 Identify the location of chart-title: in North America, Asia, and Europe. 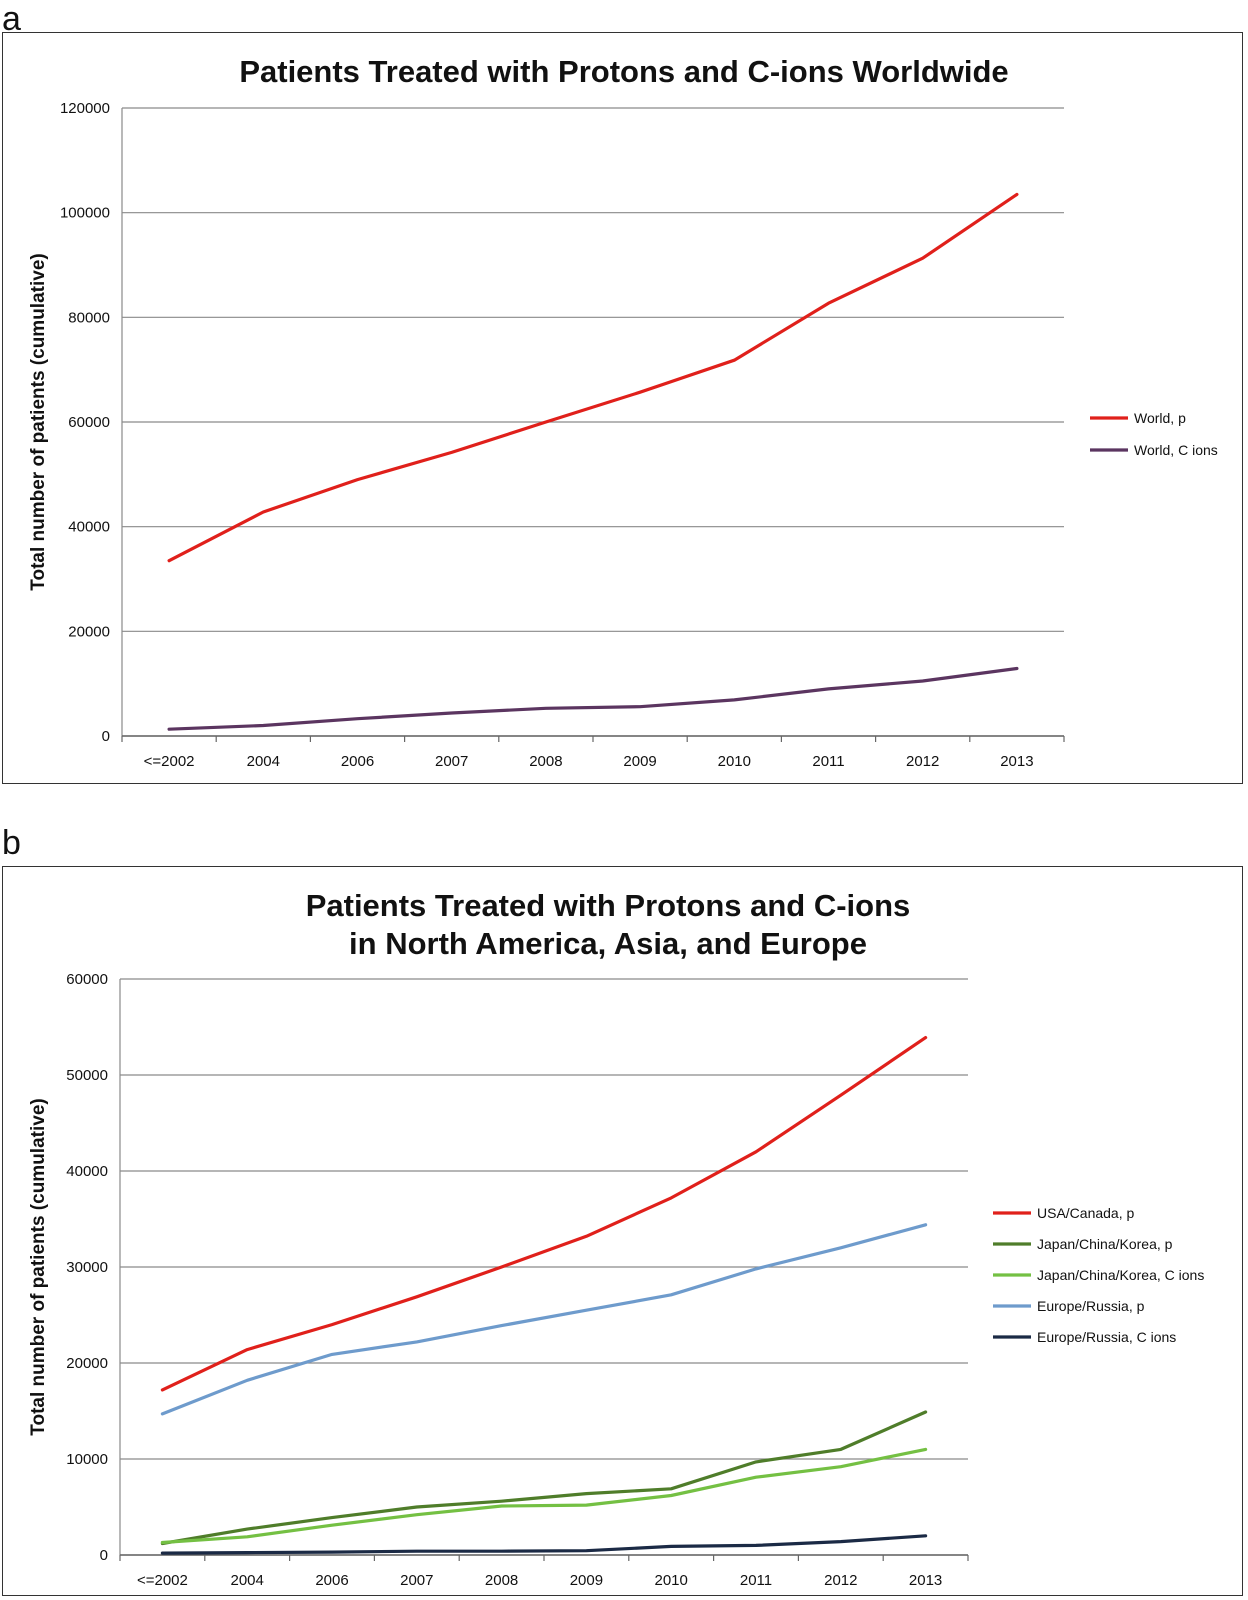
(608, 943).